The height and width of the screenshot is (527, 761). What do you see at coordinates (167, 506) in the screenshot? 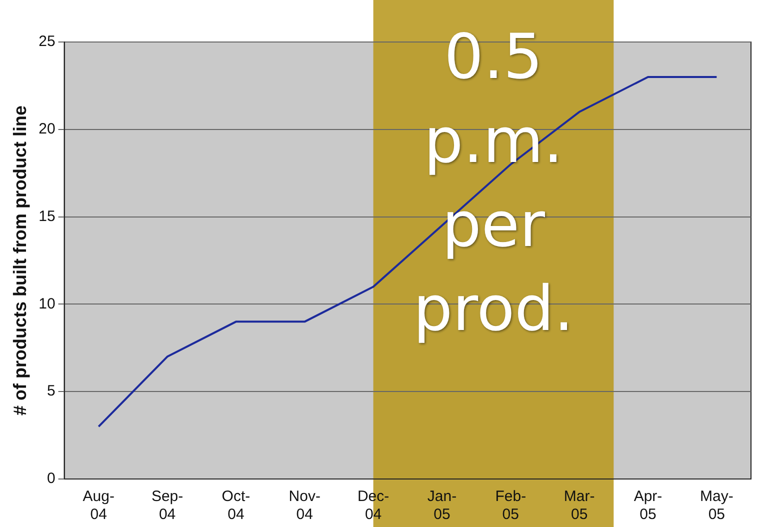
I see `x-tick-label: Sep-04` at bounding box center [167, 506].